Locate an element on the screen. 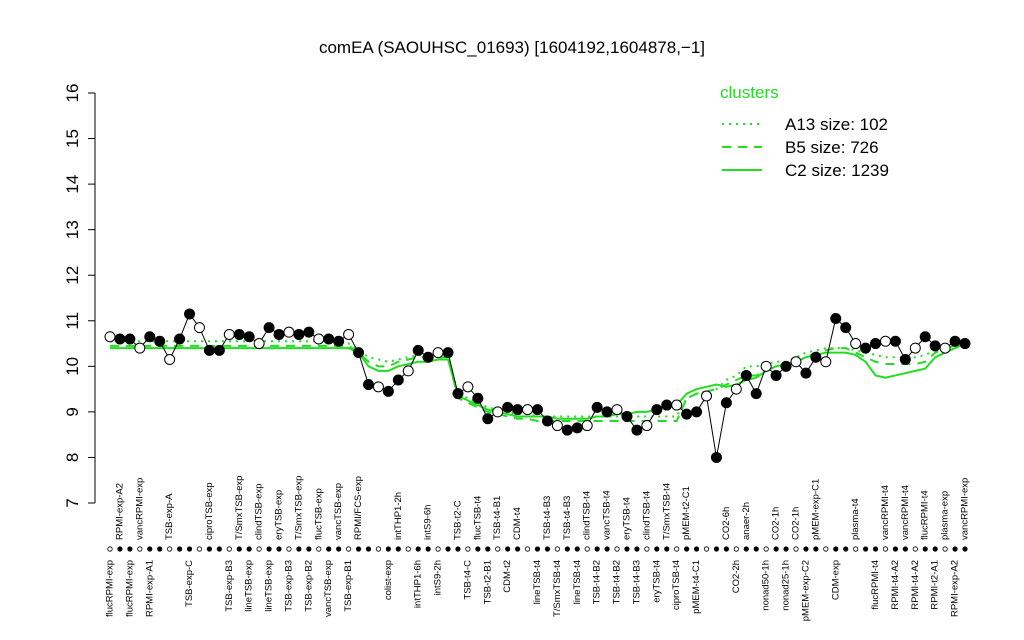 Image resolution: width=1024 pixels, height=640 pixels. x-tick-label: vancRPMI-t4 is located at coordinates (905, 512).